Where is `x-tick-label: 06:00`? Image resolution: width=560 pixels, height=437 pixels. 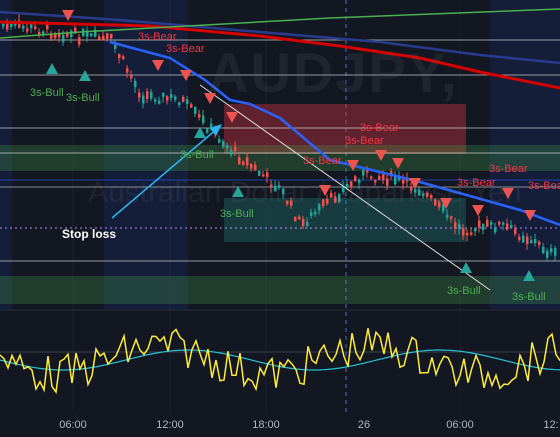 x-tick-label: 06:00 is located at coordinates (73, 425).